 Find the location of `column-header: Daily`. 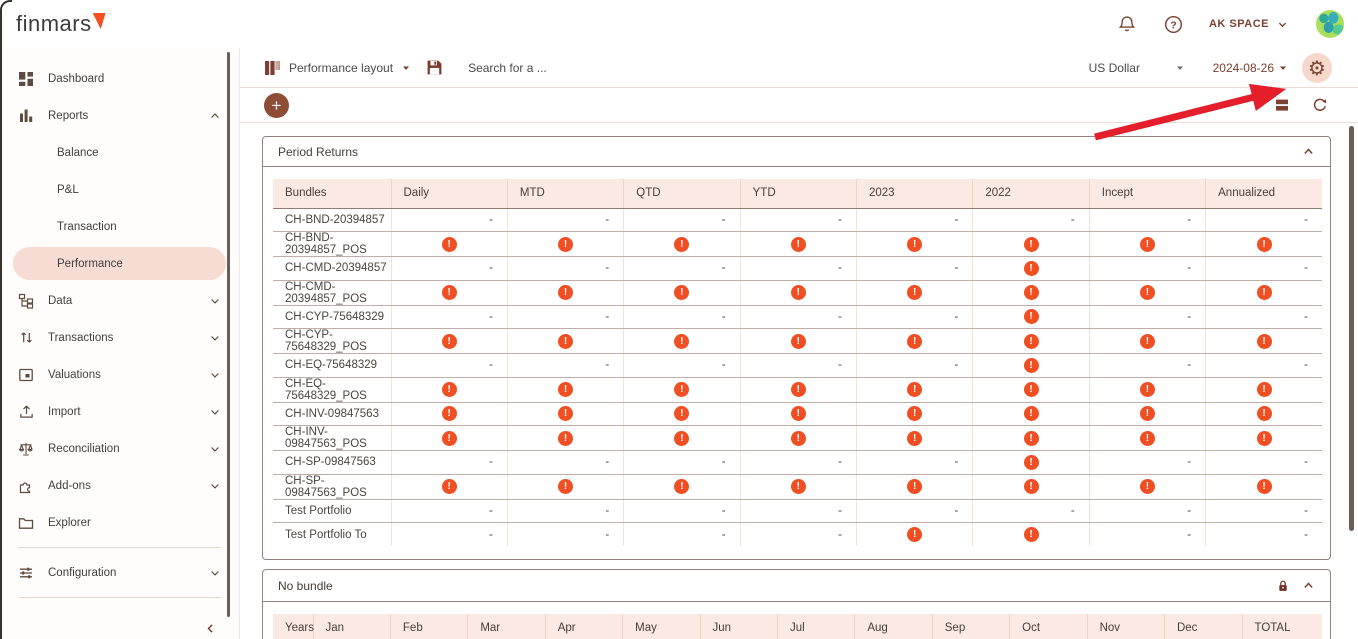

column-header: Daily is located at coordinates (449, 194).